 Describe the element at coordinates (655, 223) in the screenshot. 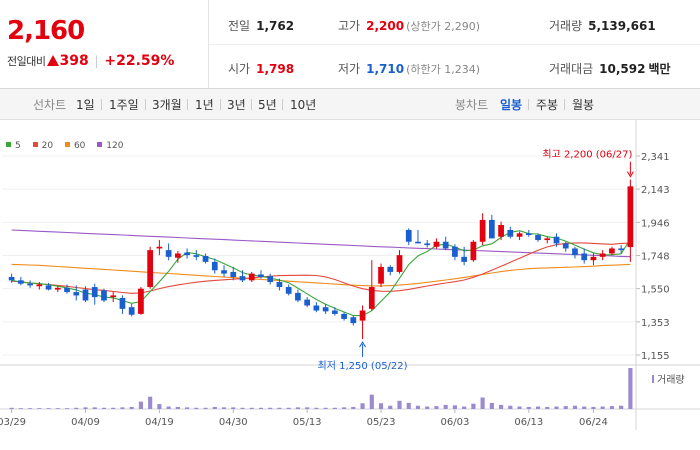

I see `y-tick-label: 1,946` at that location.